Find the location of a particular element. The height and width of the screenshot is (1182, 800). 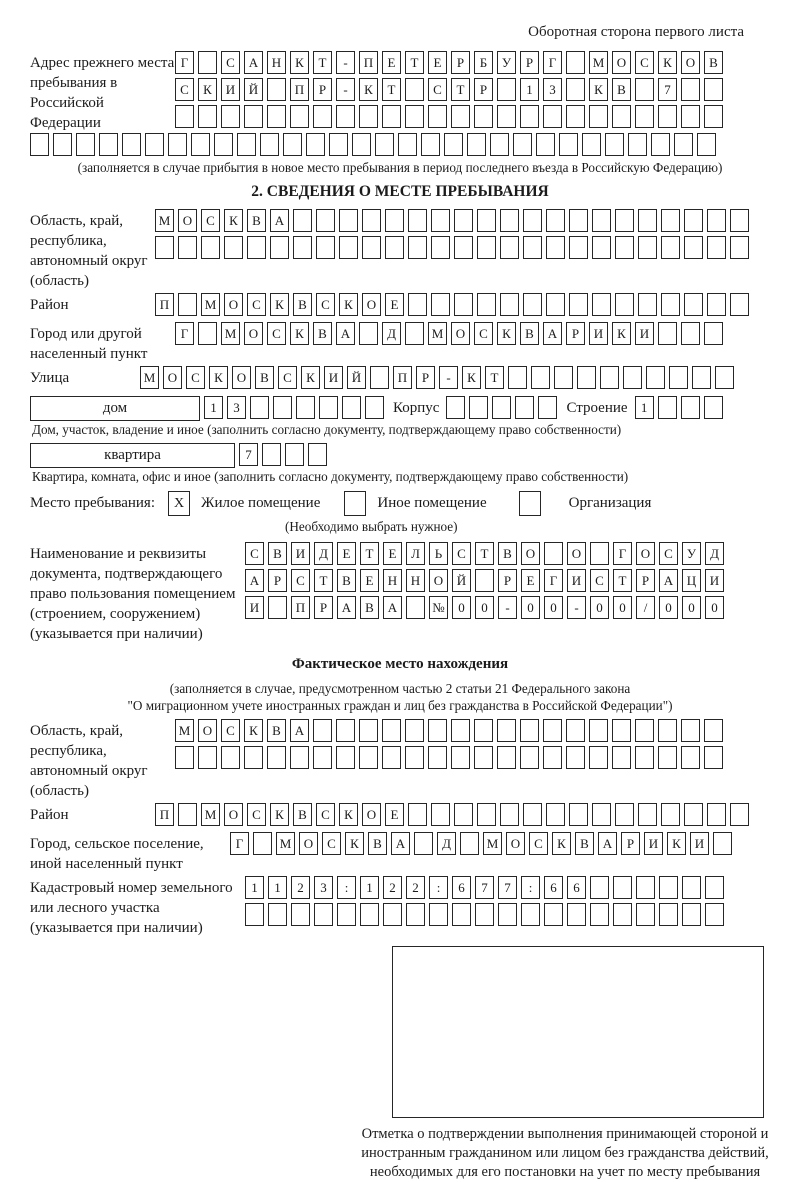

char-cell: 0 is located at coordinates (622, 607).